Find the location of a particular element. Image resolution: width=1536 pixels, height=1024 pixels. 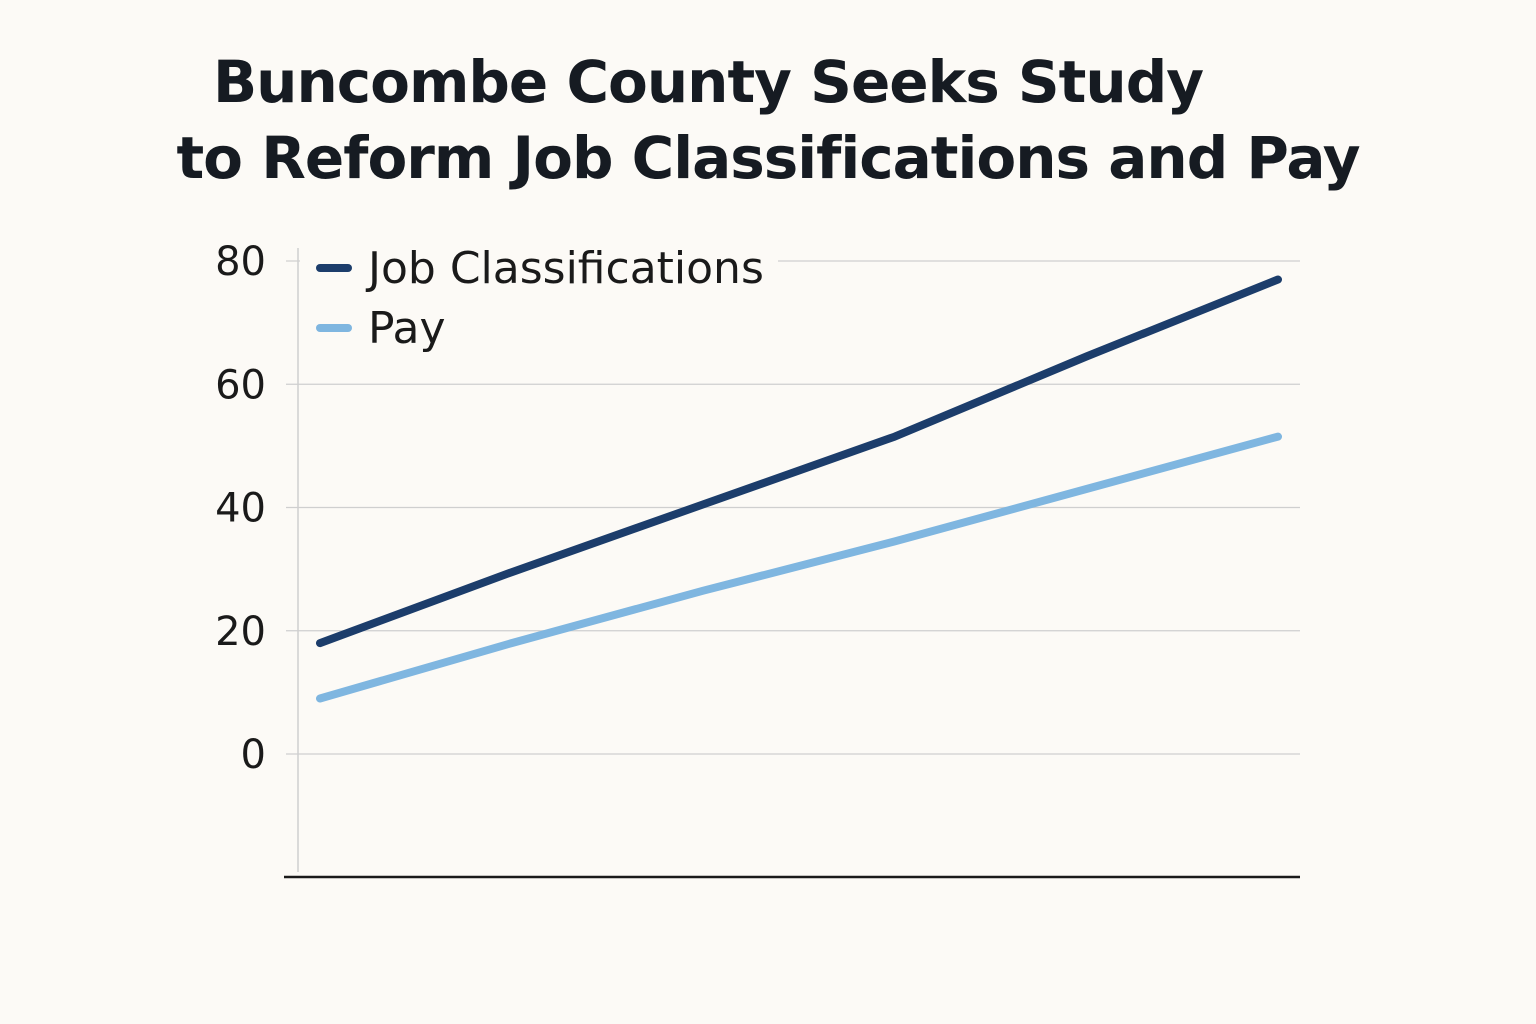

chart-title-line-1: Buncombe County Seeks Study is located at coordinates (708, 82).